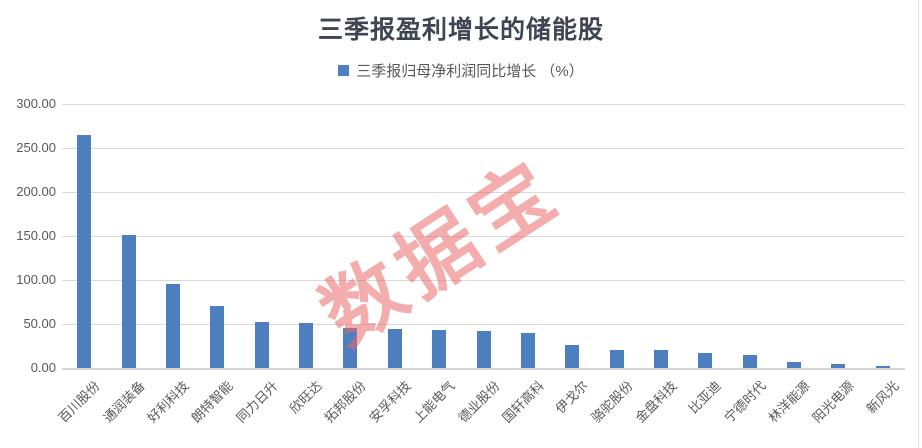 This screenshot has height=448, width=922. I want to click on chart-title: 三季报盈利增长的储能股, so click(460, 30).